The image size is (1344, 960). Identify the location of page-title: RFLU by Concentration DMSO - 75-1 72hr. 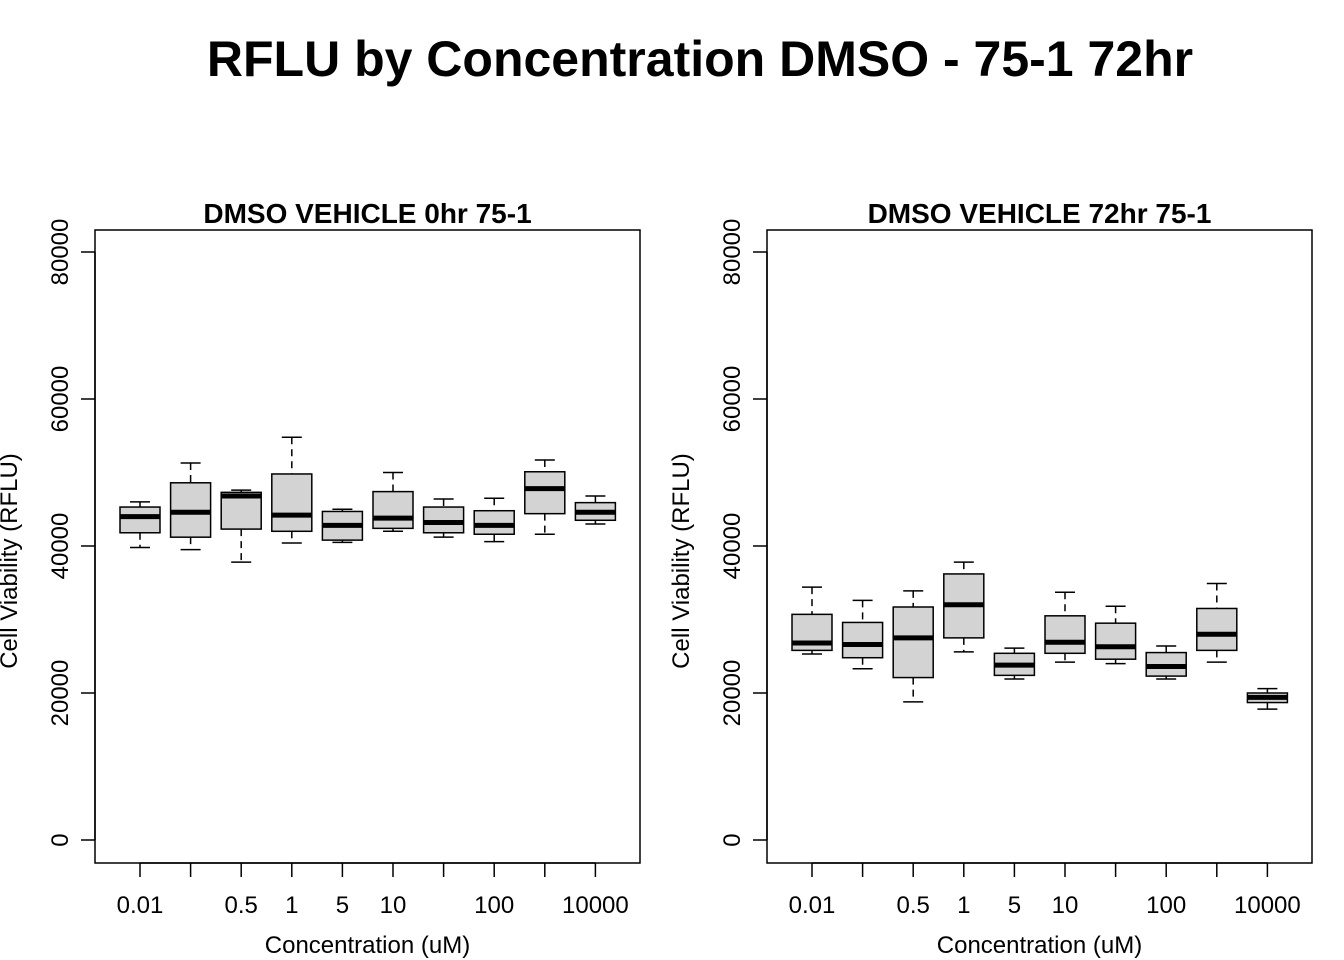
(700, 59).